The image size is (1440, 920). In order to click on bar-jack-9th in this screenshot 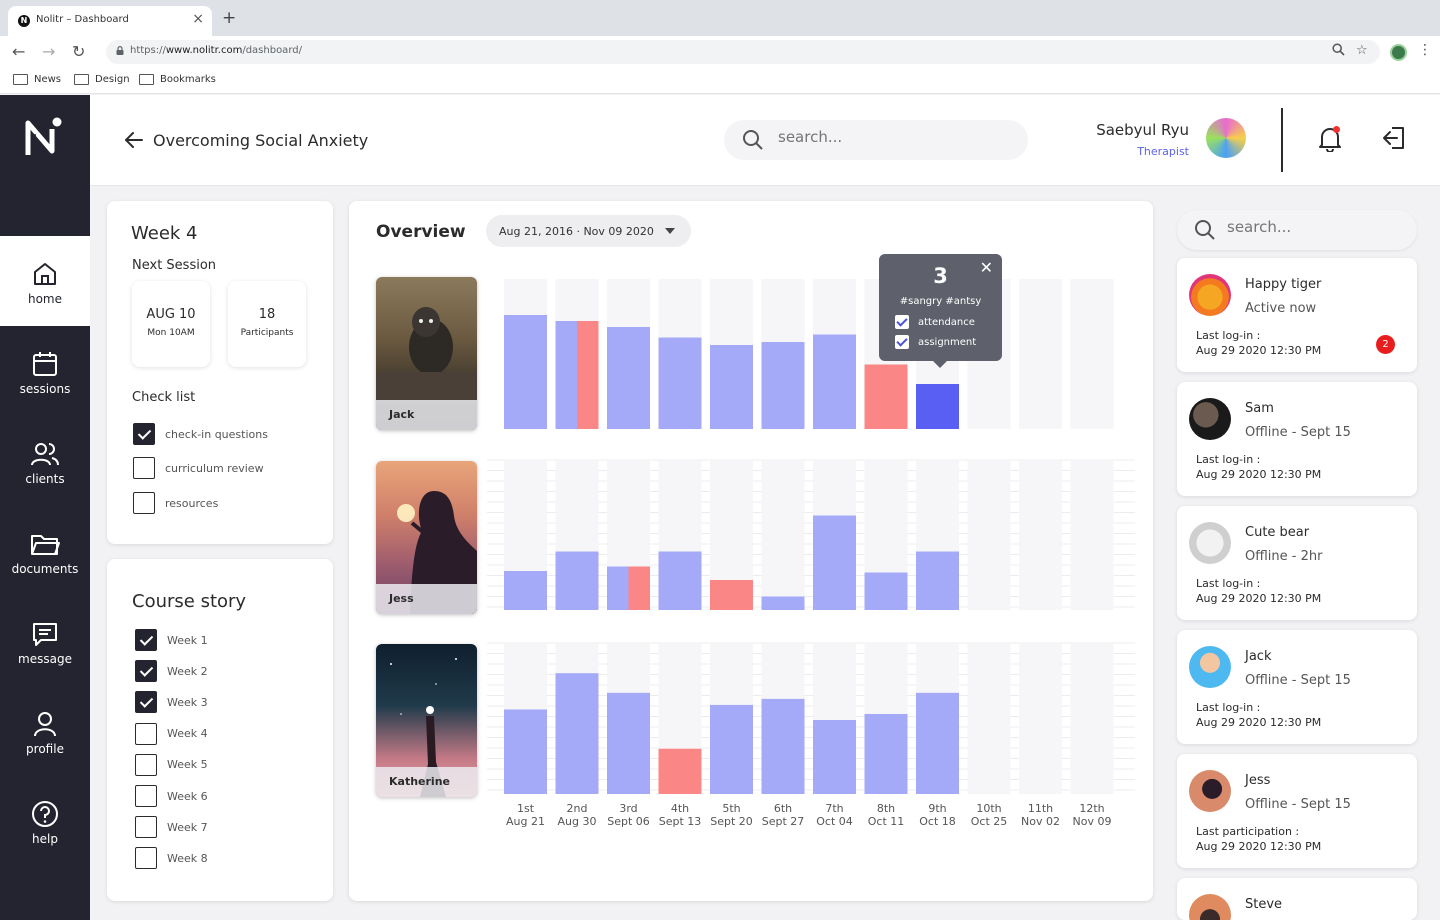, I will do `click(937, 406)`.